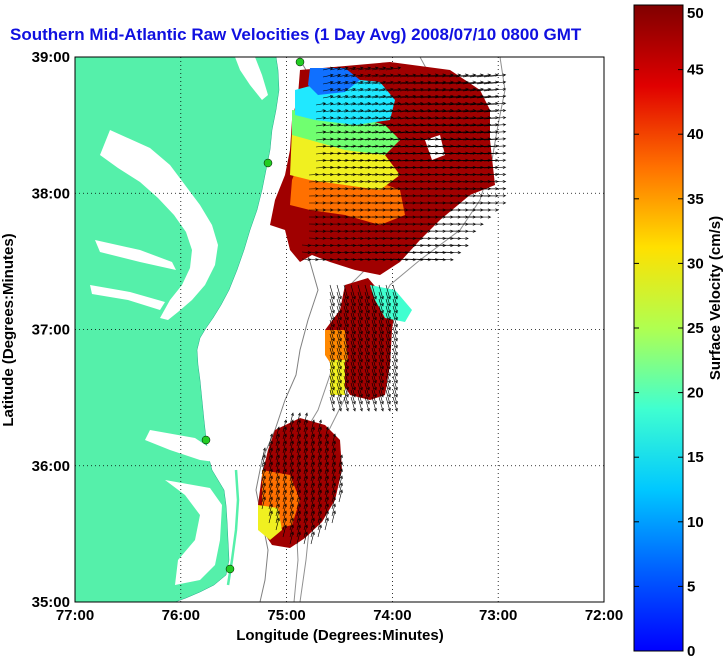  What do you see at coordinates (695, 328) in the screenshot?
I see `colorbar-tick-label: 25` at bounding box center [695, 328].